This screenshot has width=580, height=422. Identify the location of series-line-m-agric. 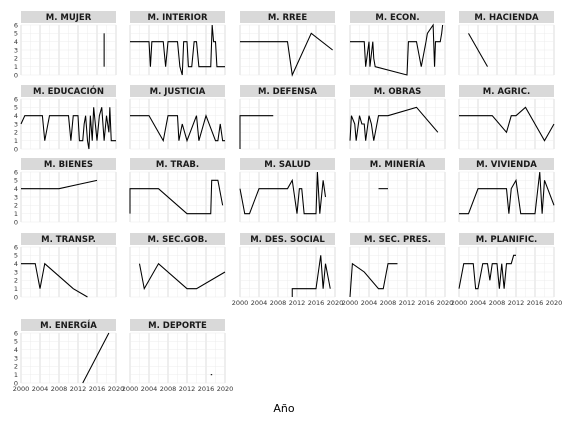
(507, 124).